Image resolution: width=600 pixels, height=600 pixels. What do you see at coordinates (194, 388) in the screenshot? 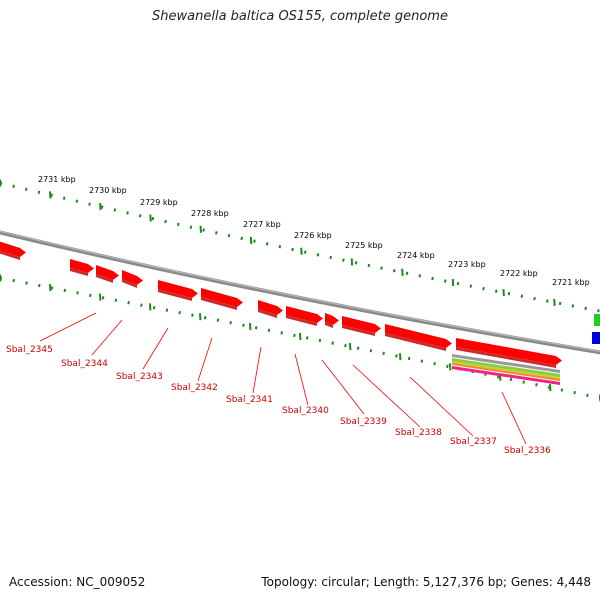
I see `gene-label: Sbal_2342` at bounding box center [194, 388].